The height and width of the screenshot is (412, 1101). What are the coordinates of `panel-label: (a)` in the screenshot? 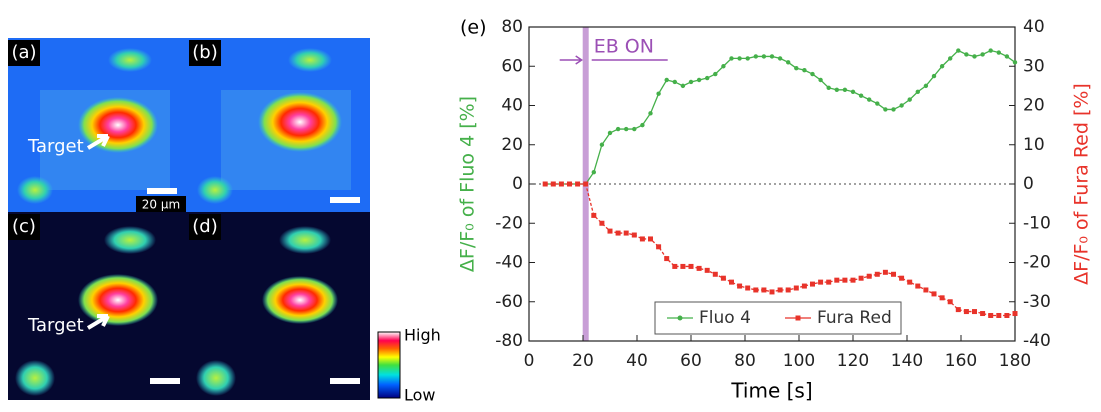 It's located at (23, 52).